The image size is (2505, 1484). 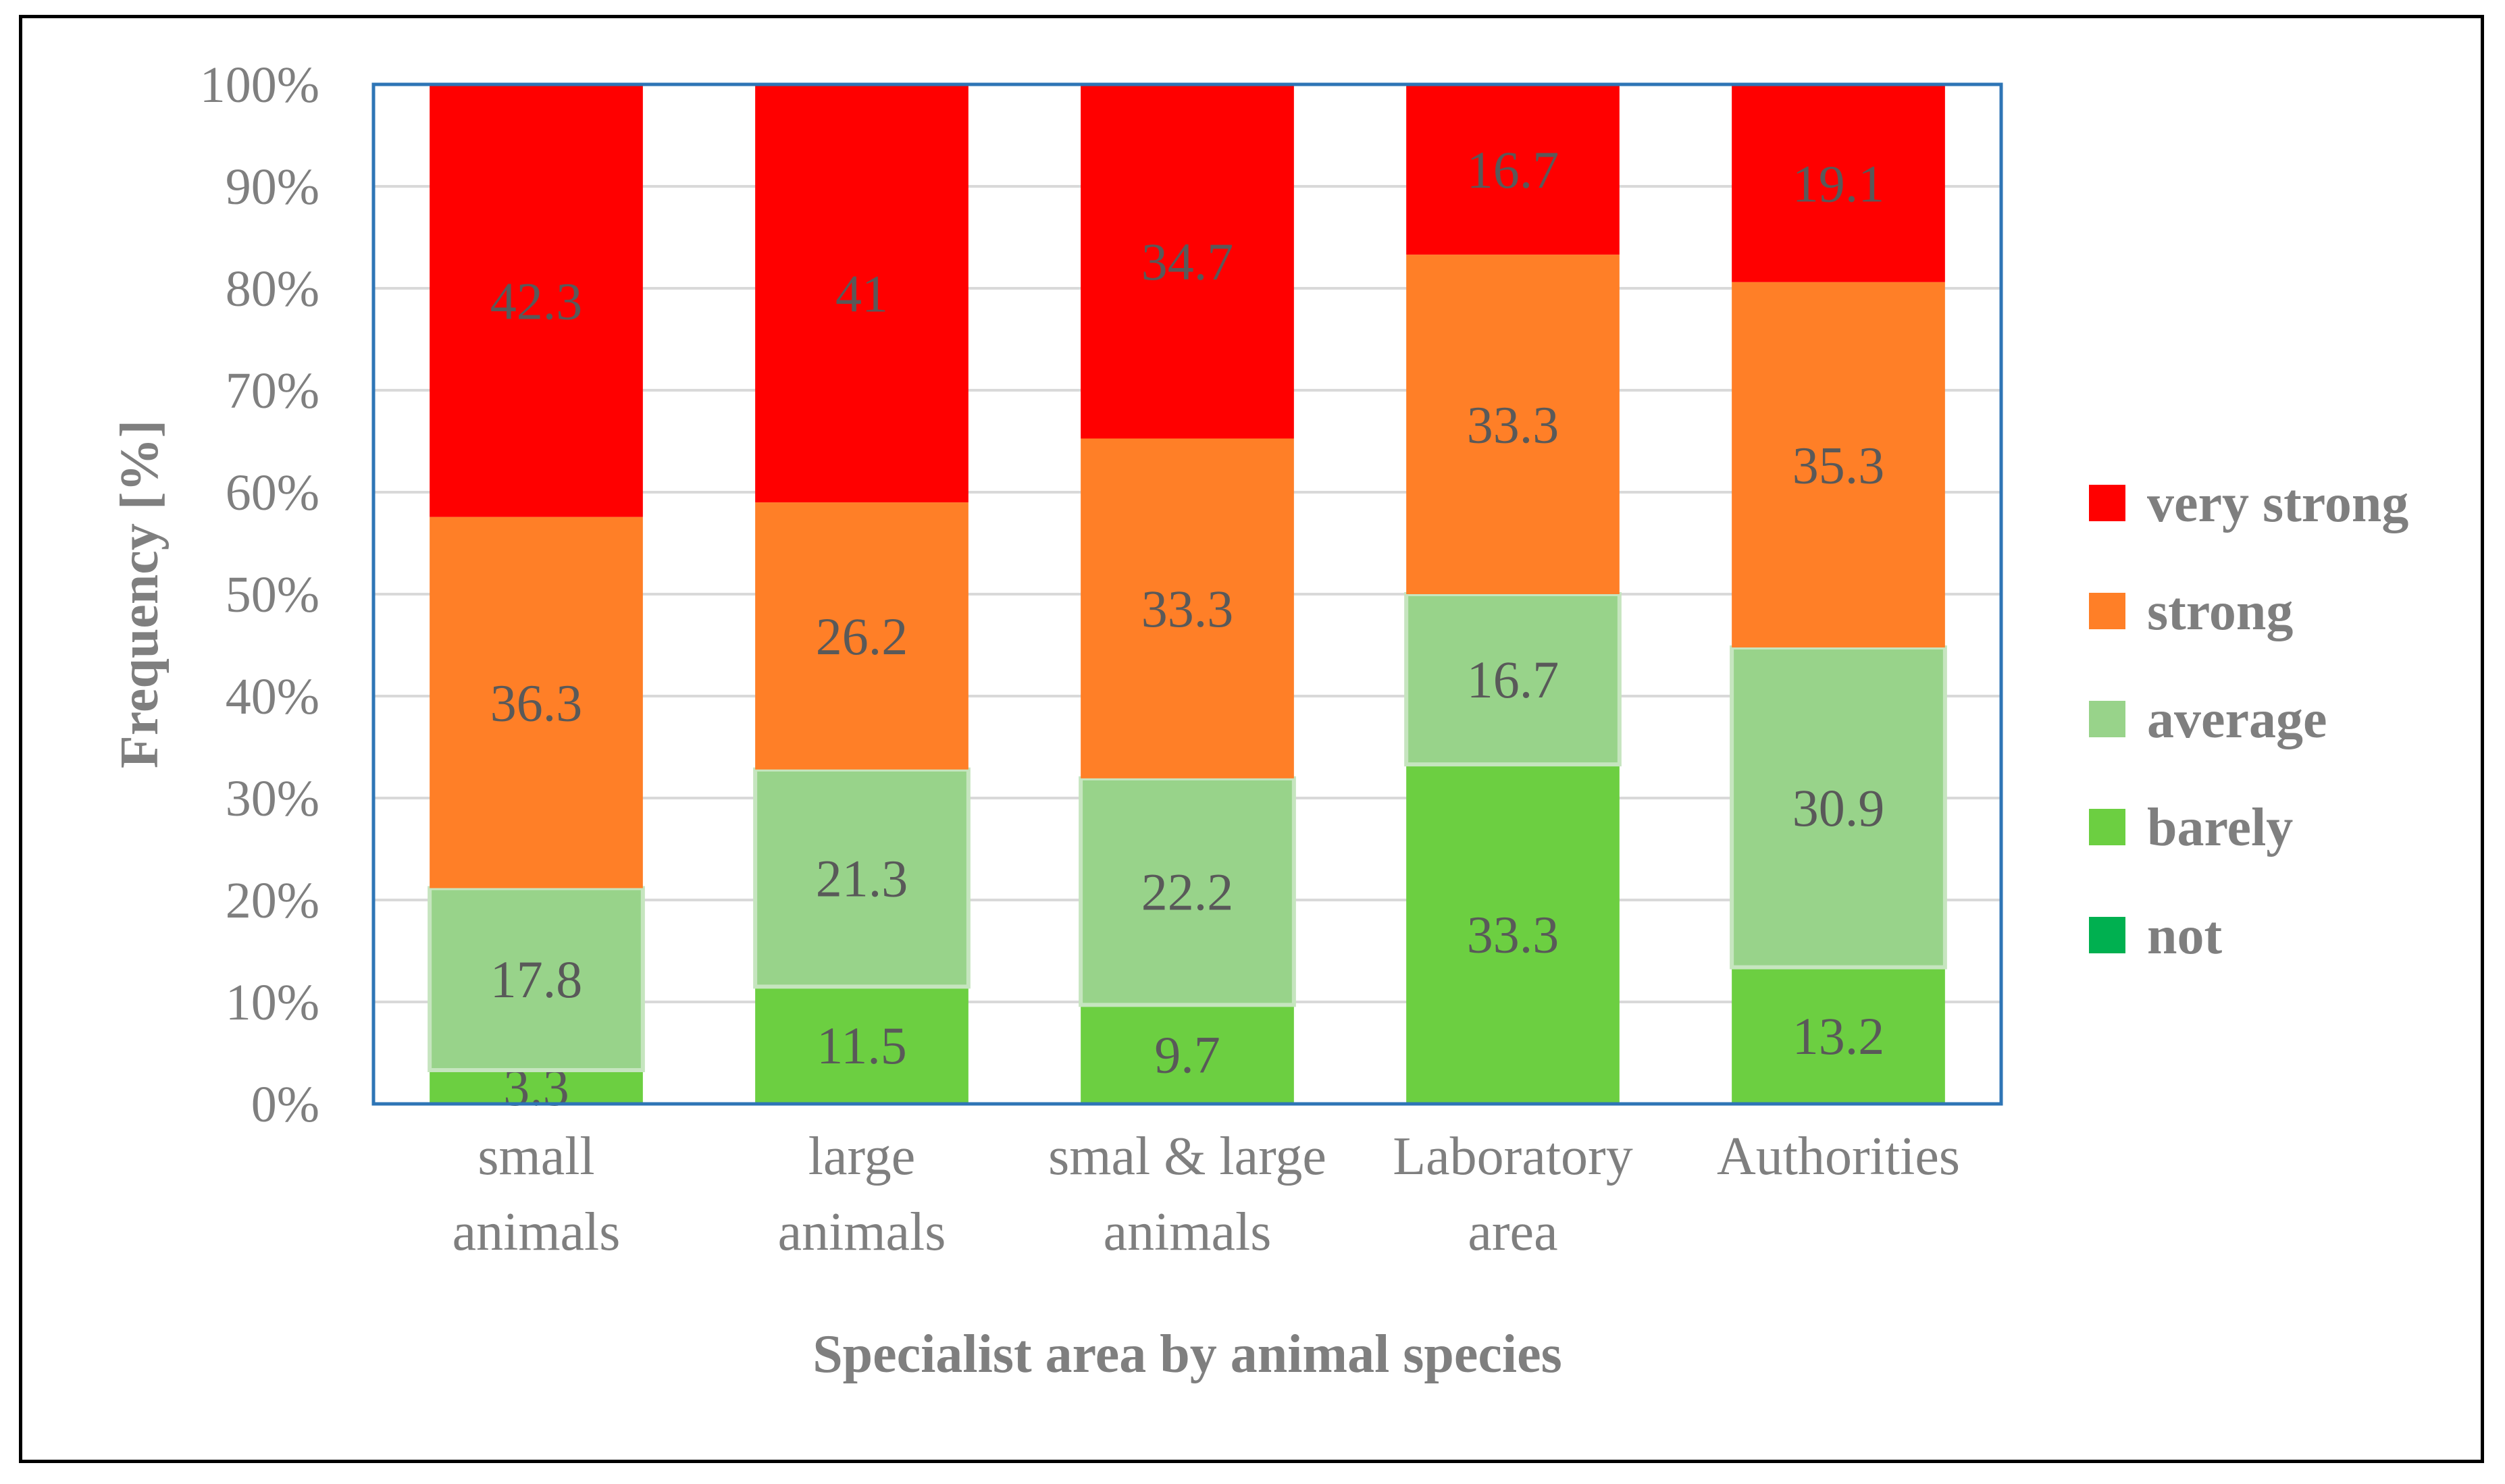 I want to click on legend-label: not, so click(x=2184, y=935).